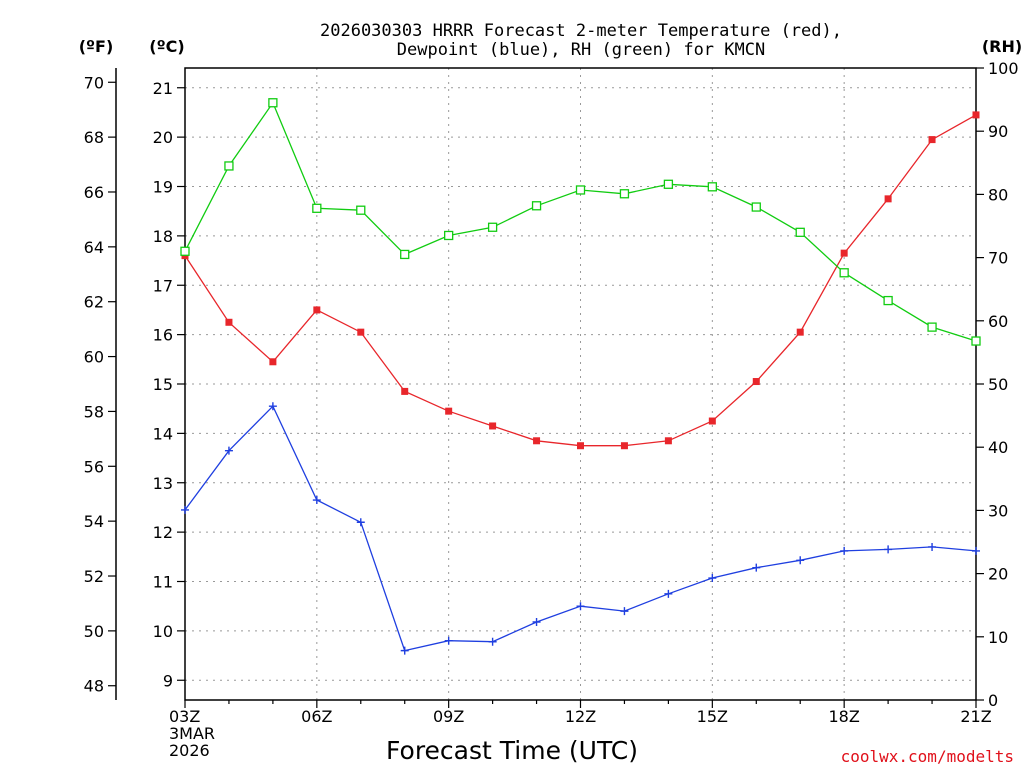 This screenshot has height=768, width=1024. I want to click on rh-tick-label: 60, so click(998, 321).